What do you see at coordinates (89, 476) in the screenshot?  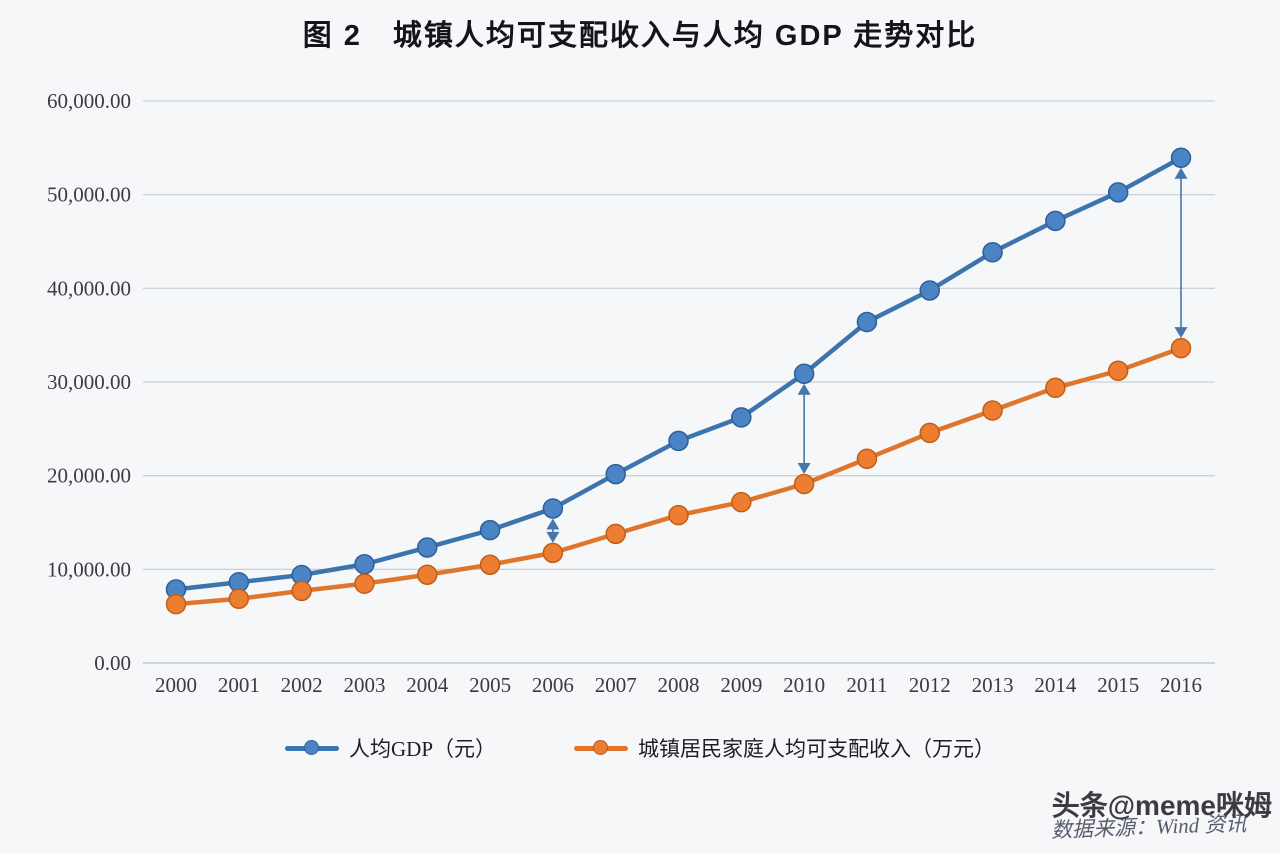 I see `y-tick-label: 20,000.00` at bounding box center [89, 476].